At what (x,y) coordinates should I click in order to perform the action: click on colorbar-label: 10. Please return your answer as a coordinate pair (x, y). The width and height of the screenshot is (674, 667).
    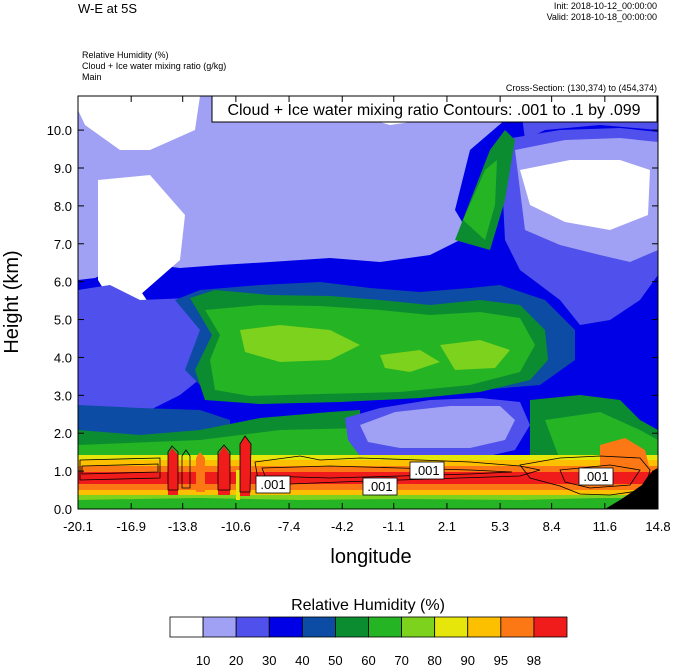
    Looking at the image, I should click on (203, 660).